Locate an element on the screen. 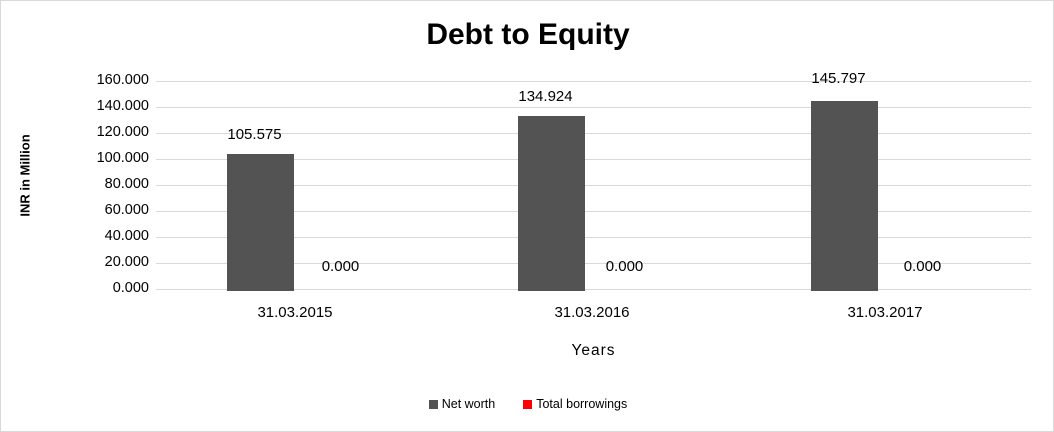 The height and width of the screenshot is (432, 1054). y-axis-title: INR in Million is located at coordinates (25, 175).